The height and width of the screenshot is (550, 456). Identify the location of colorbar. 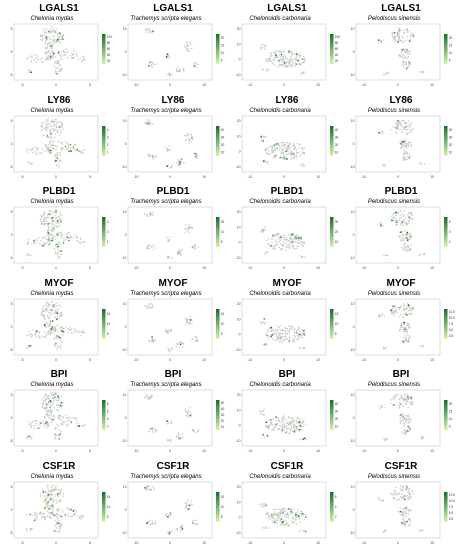
(218, 507).